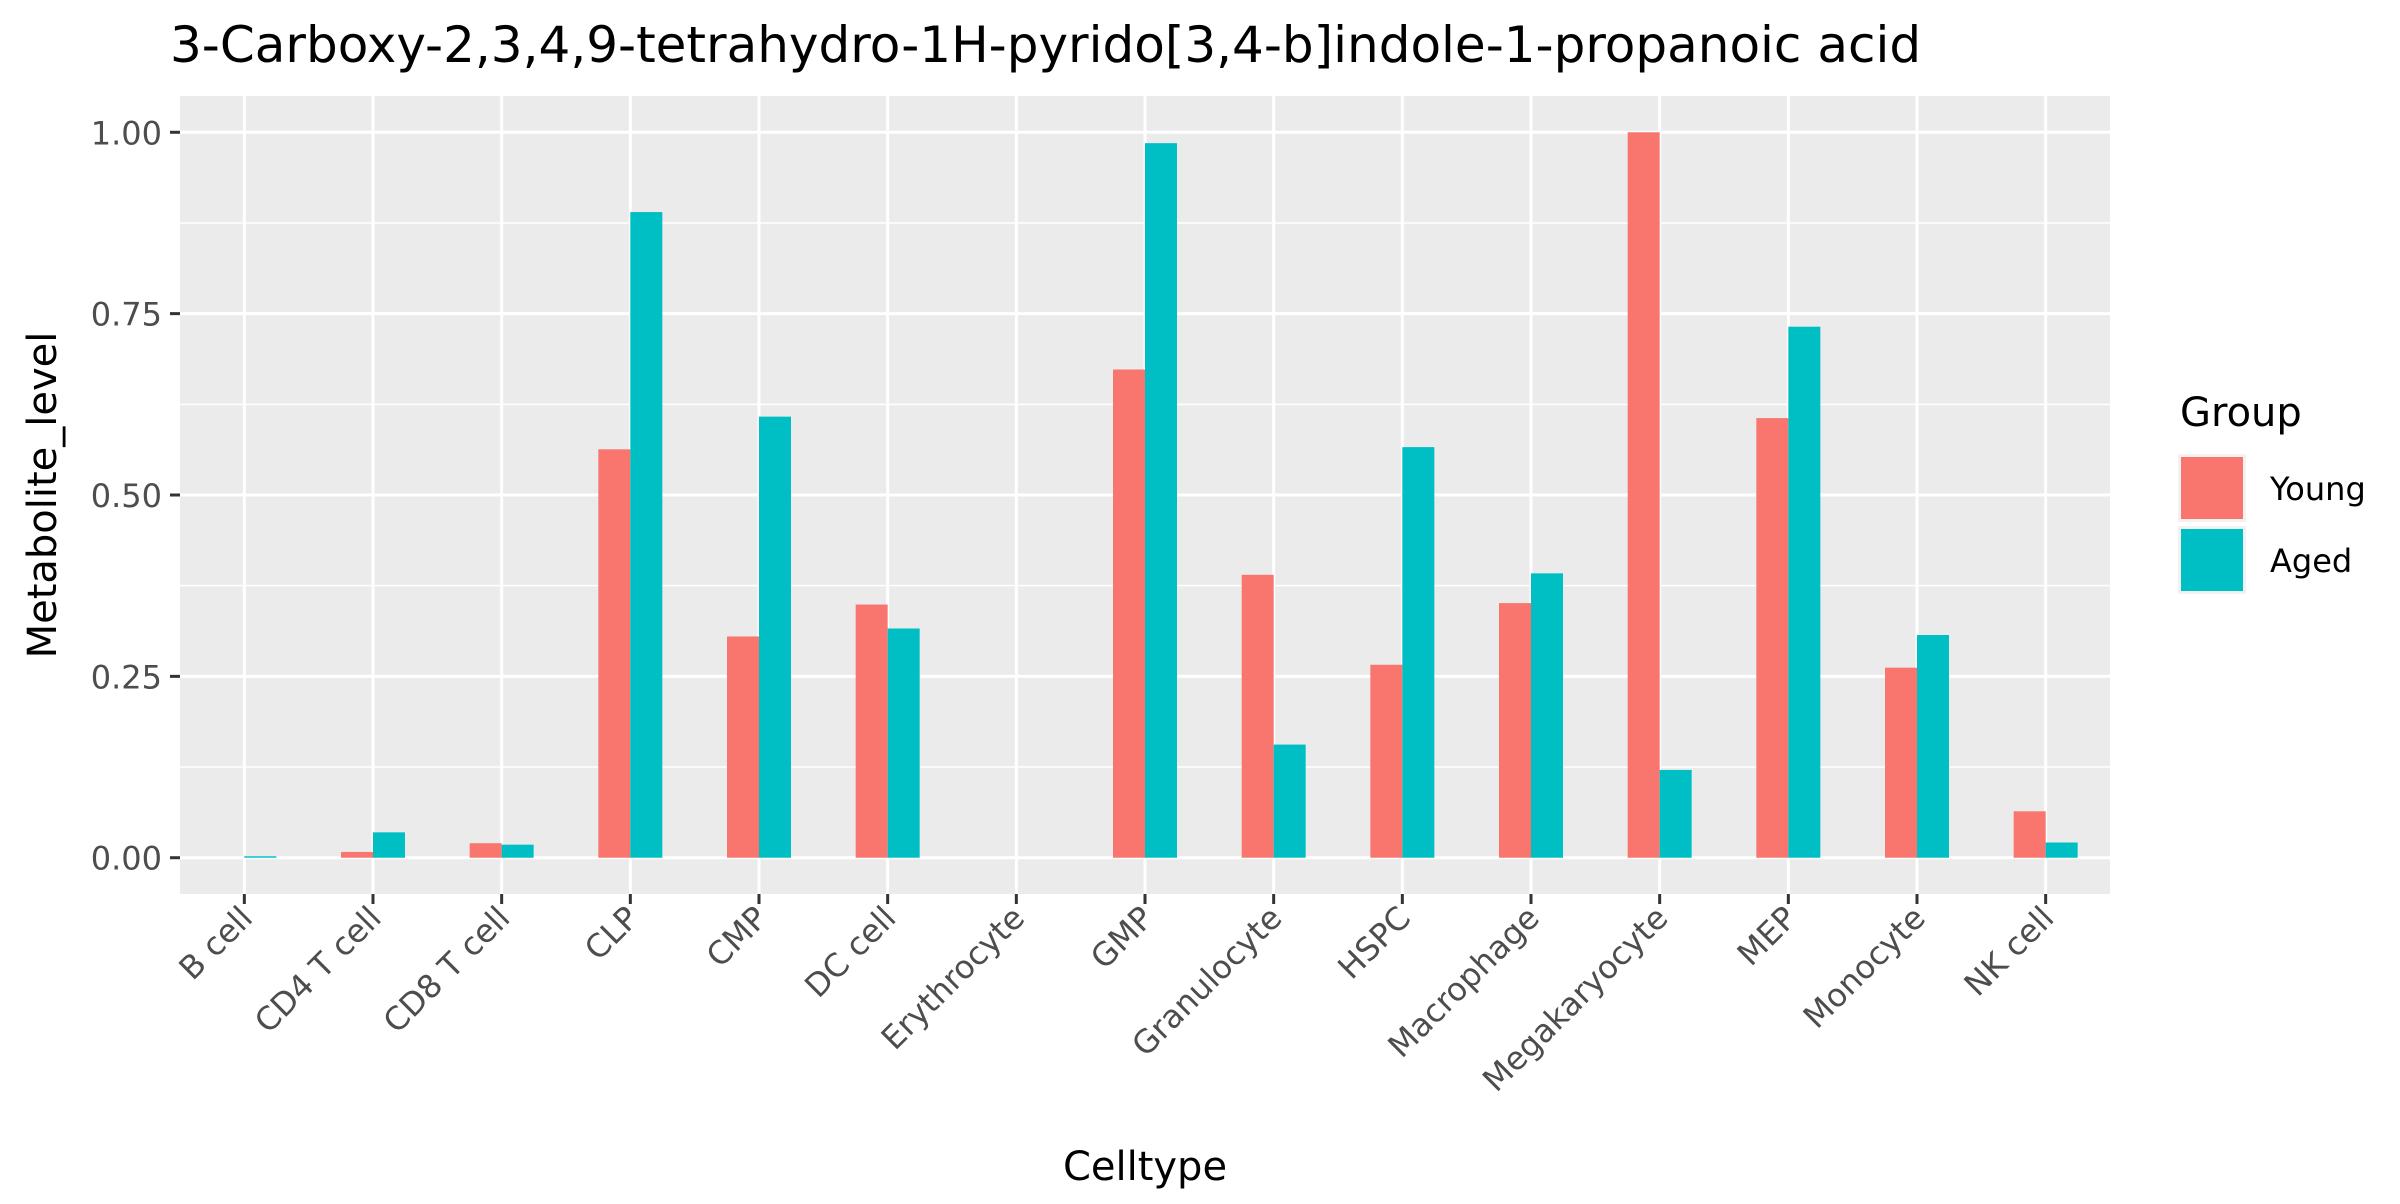 This screenshot has height=1204, width=2400. What do you see at coordinates (2311, 561) in the screenshot?
I see `legend-label-aged: Aged` at bounding box center [2311, 561].